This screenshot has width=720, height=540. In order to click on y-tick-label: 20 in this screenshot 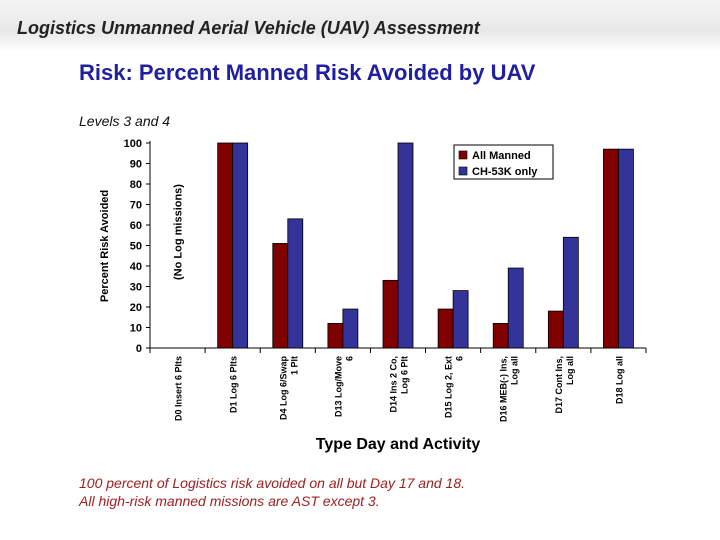, I will do `click(136, 308)`.